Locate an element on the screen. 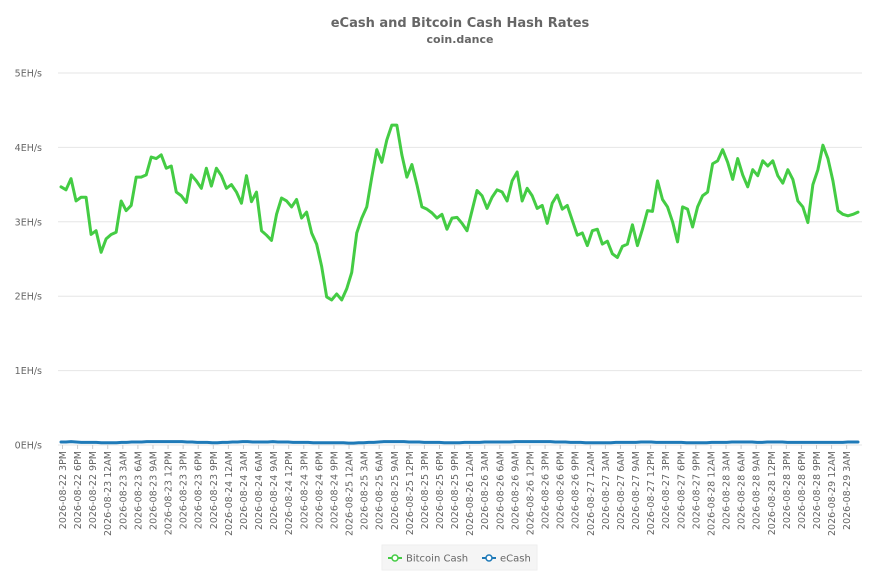  x-tick-label: 2026-08-27 12AM is located at coordinates (591, 493).